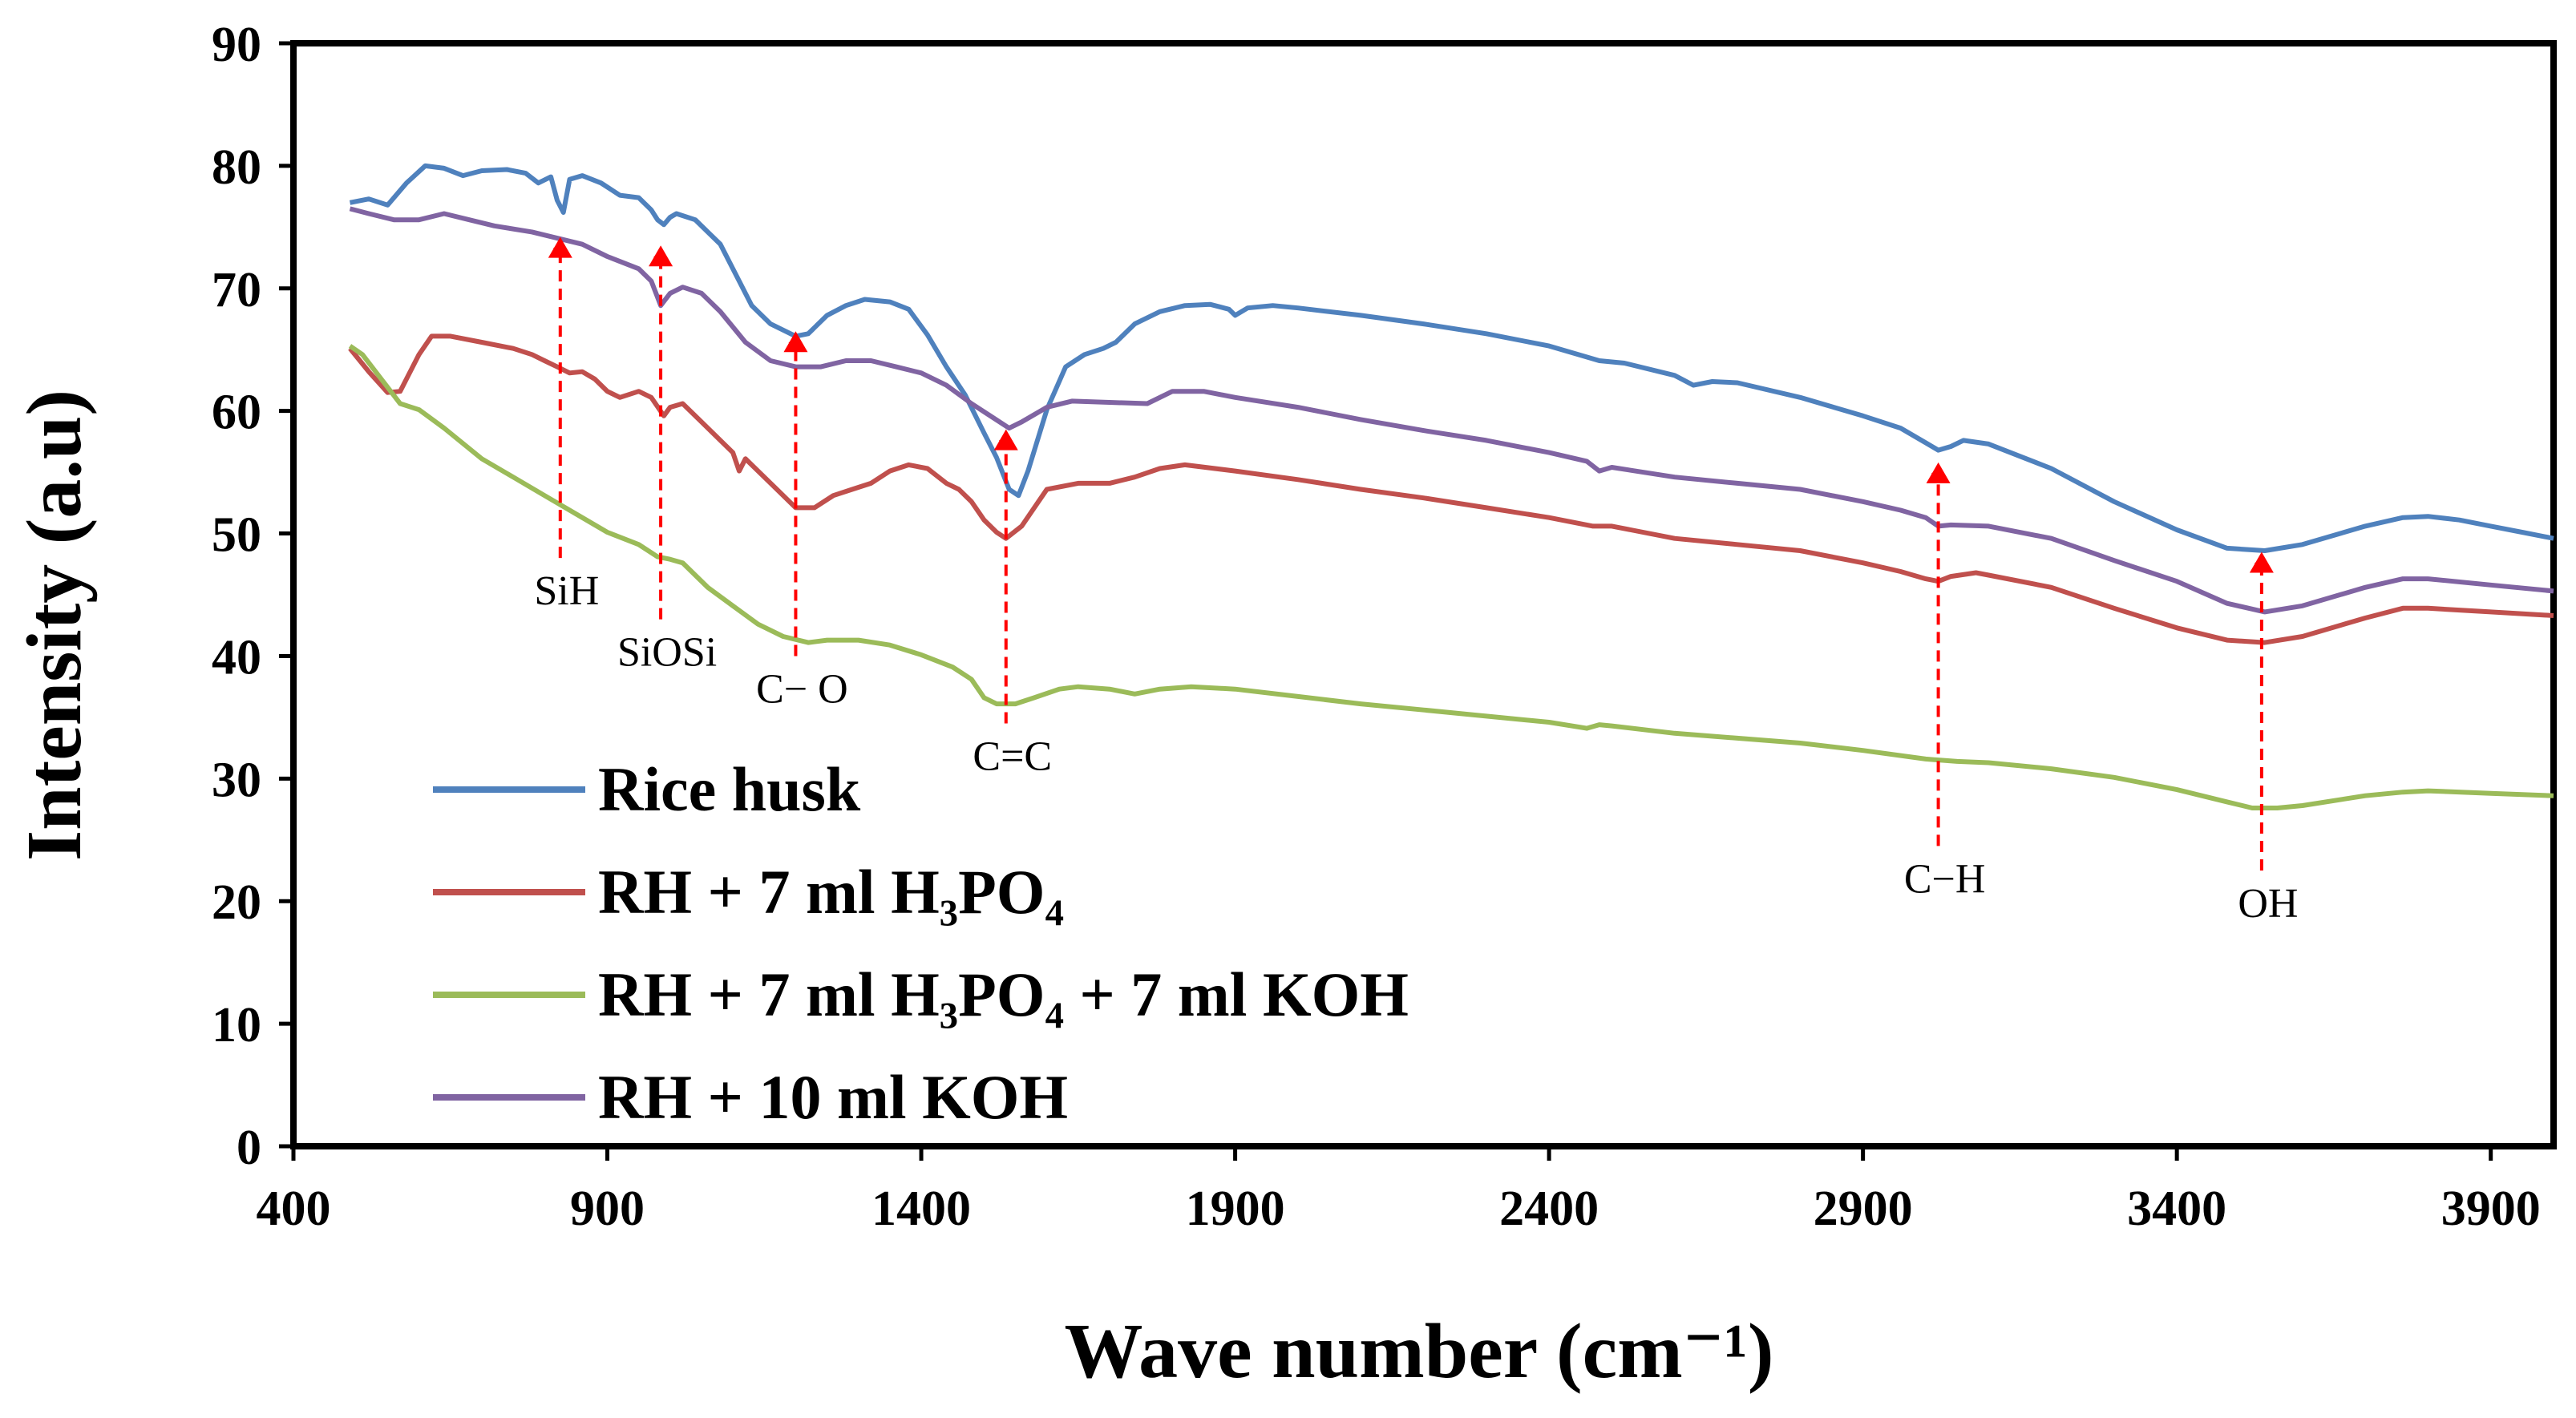  Describe the element at coordinates (236, 45) in the screenshot. I see `y-tick-label: 90` at that location.